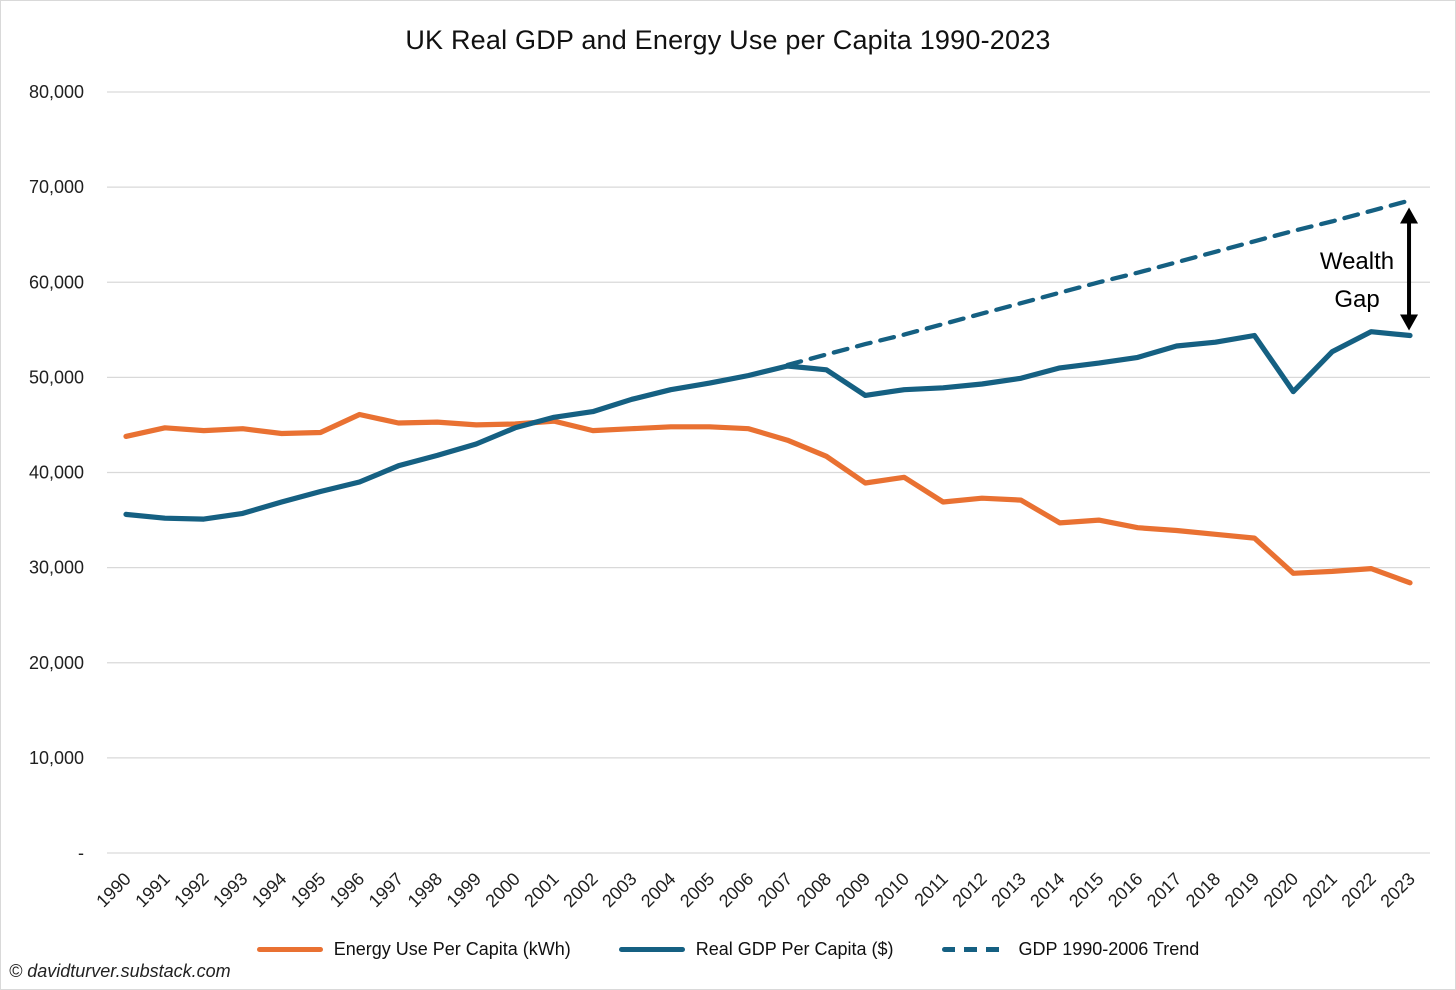  I want to click on x-axis-tick-label: 2007, so click(775, 890).